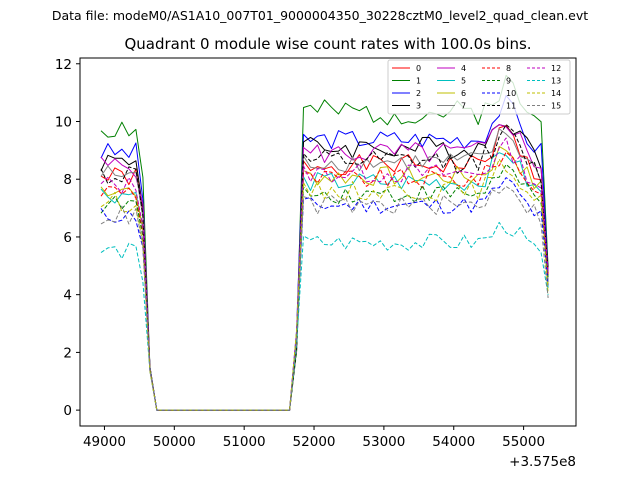  I want to click on y-tick-label: 4, so click(67, 296).